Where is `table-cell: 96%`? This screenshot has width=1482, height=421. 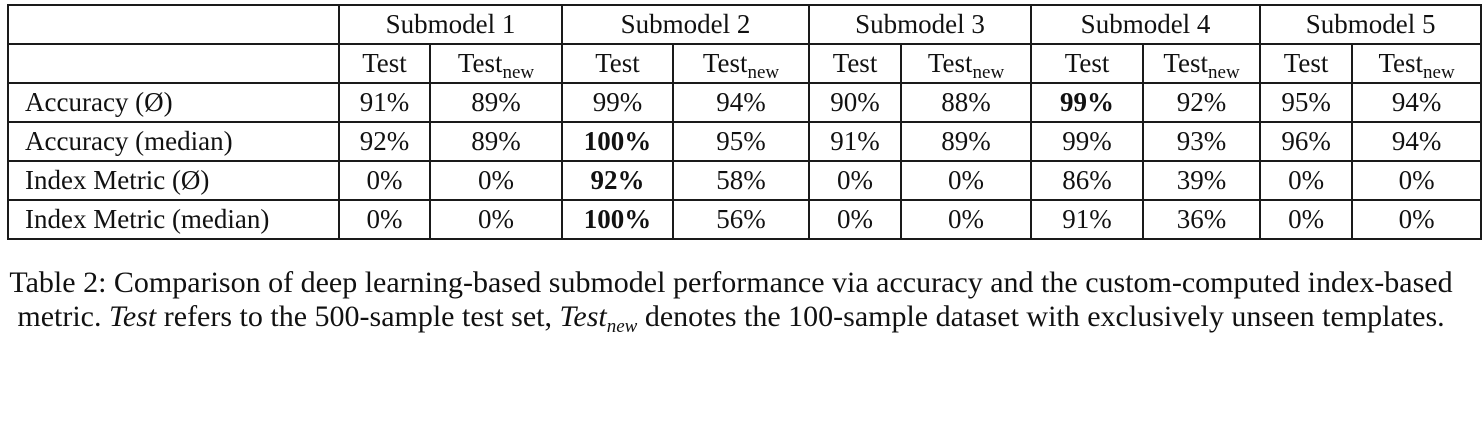
table-cell: 96% is located at coordinates (1306, 141).